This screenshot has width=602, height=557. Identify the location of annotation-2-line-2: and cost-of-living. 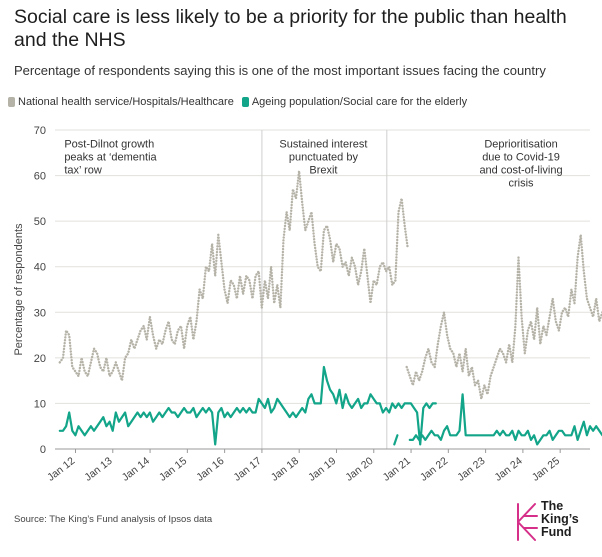
(520, 171).